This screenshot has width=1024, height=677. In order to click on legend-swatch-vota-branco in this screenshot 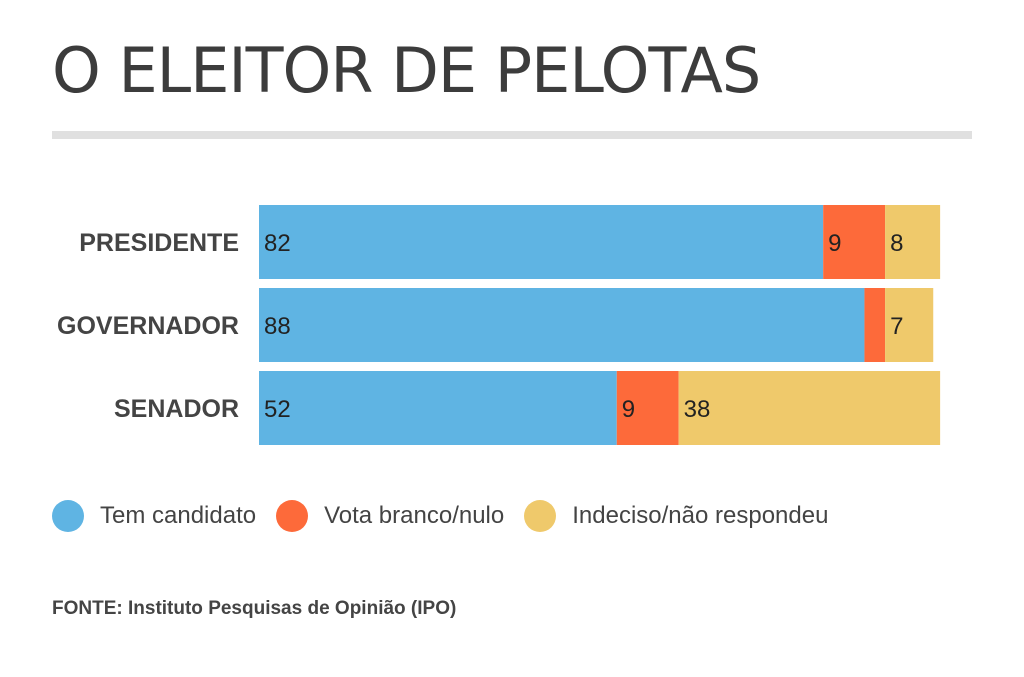, I will do `click(292, 516)`.